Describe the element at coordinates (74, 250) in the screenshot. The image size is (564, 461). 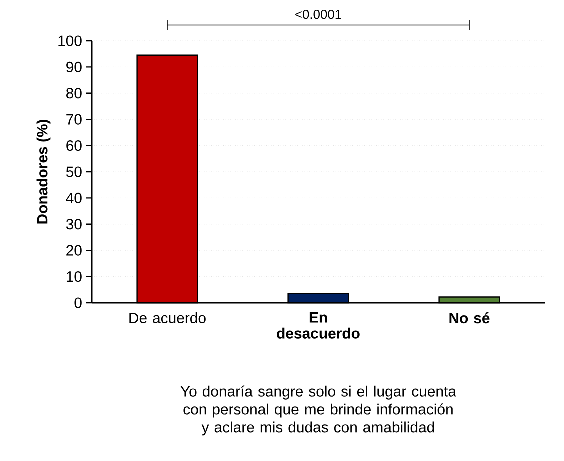
I see `y-tick-label: 20` at that location.